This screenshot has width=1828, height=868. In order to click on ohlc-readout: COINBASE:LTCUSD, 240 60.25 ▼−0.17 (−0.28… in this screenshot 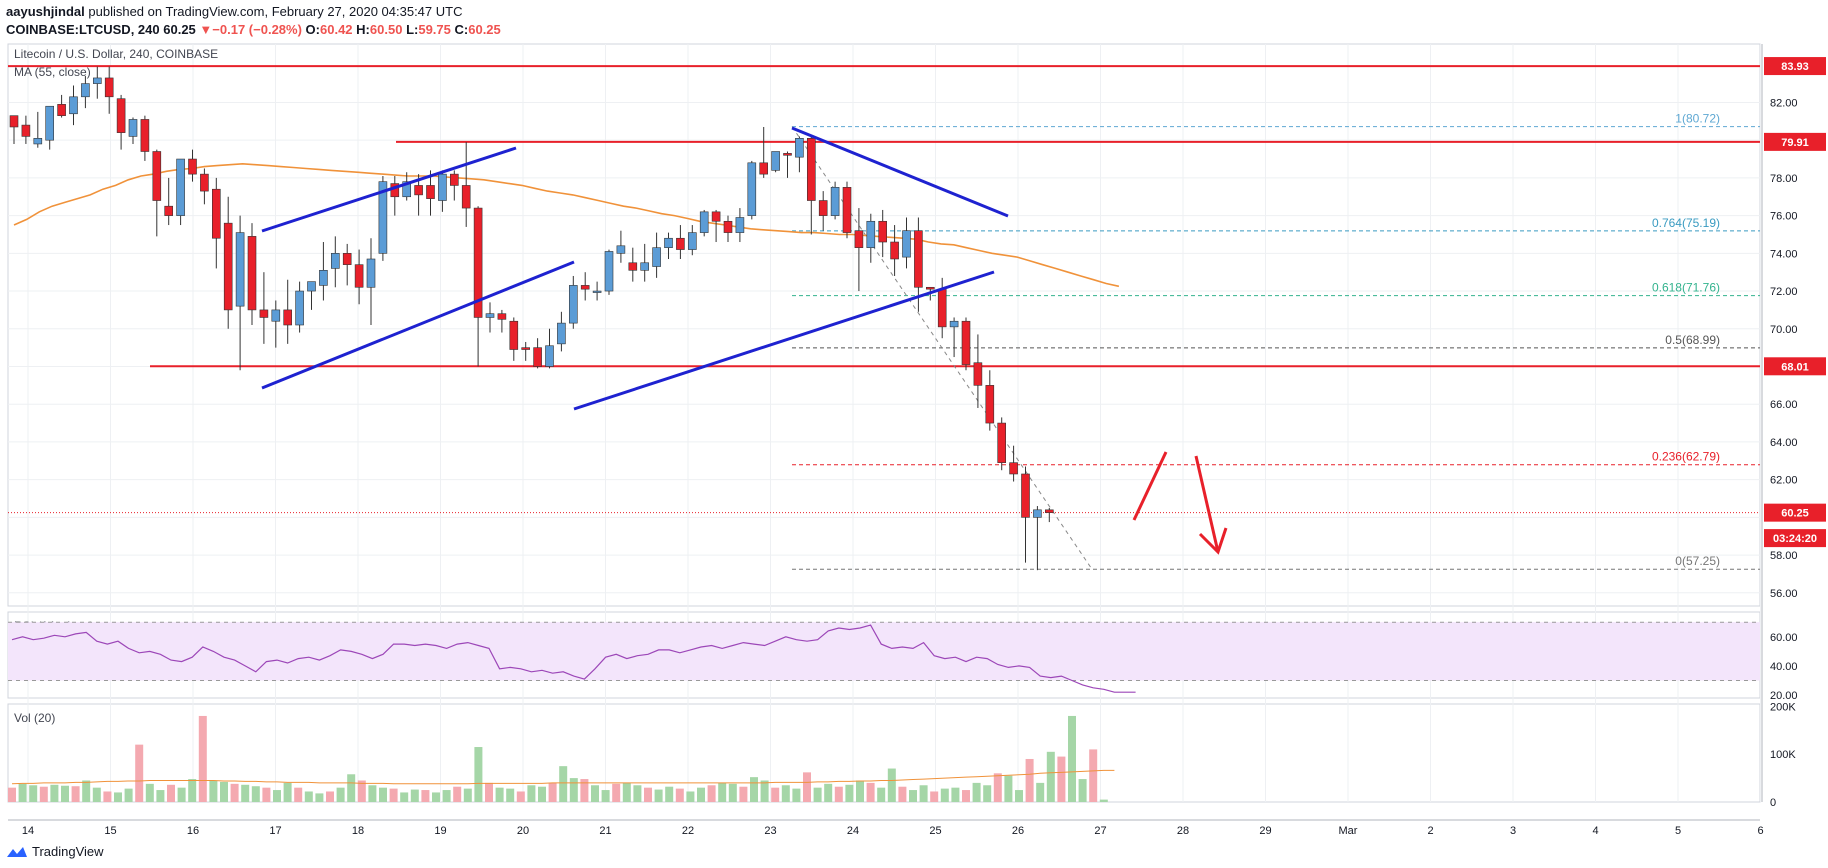, I will do `click(253, 29)`.